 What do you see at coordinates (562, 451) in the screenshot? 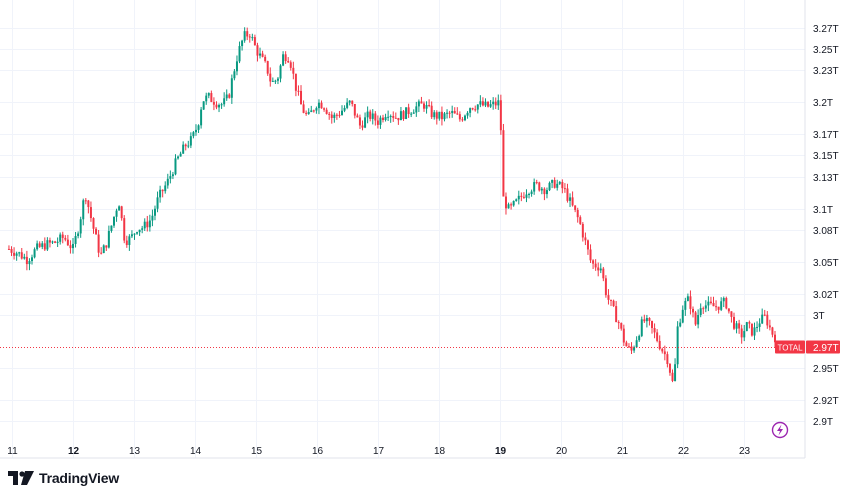
I see `x-tick-label: 20` at bounding box center [562, 451].